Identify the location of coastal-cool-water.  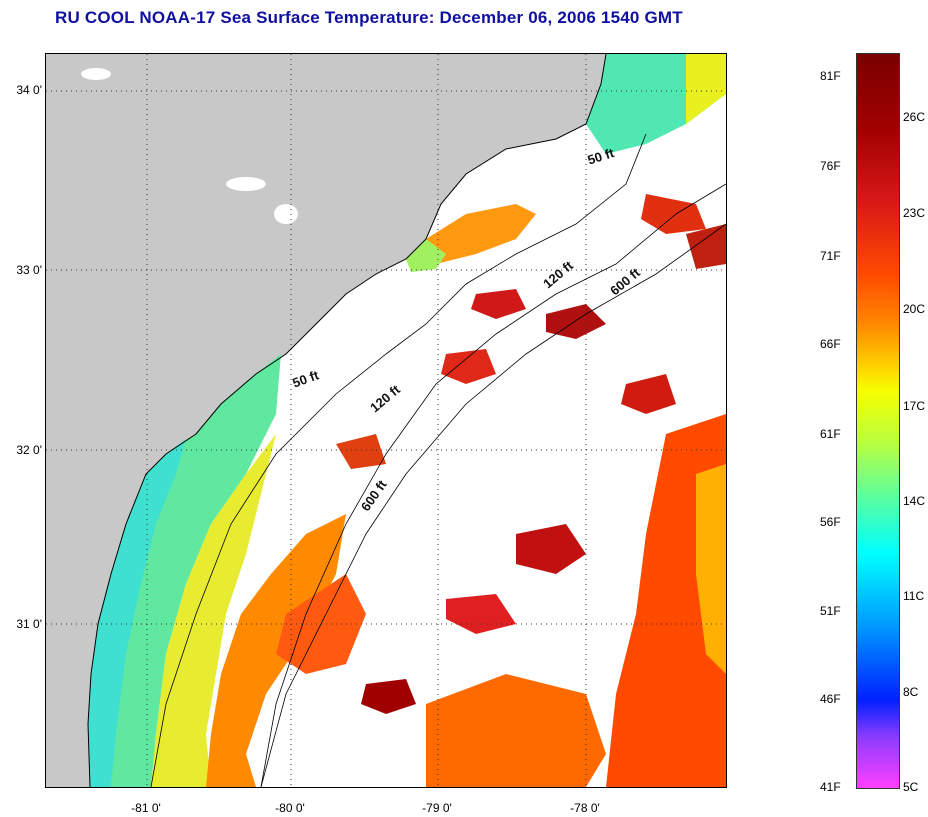
(184, 570).